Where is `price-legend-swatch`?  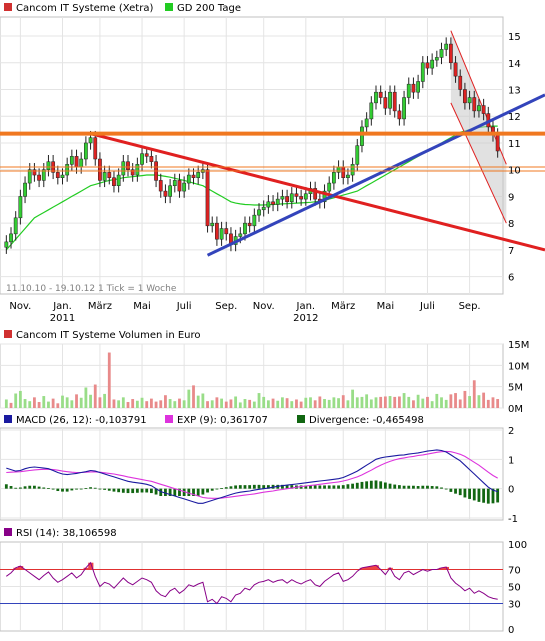 price-legend-swatch is located at coordinates (8, 7).